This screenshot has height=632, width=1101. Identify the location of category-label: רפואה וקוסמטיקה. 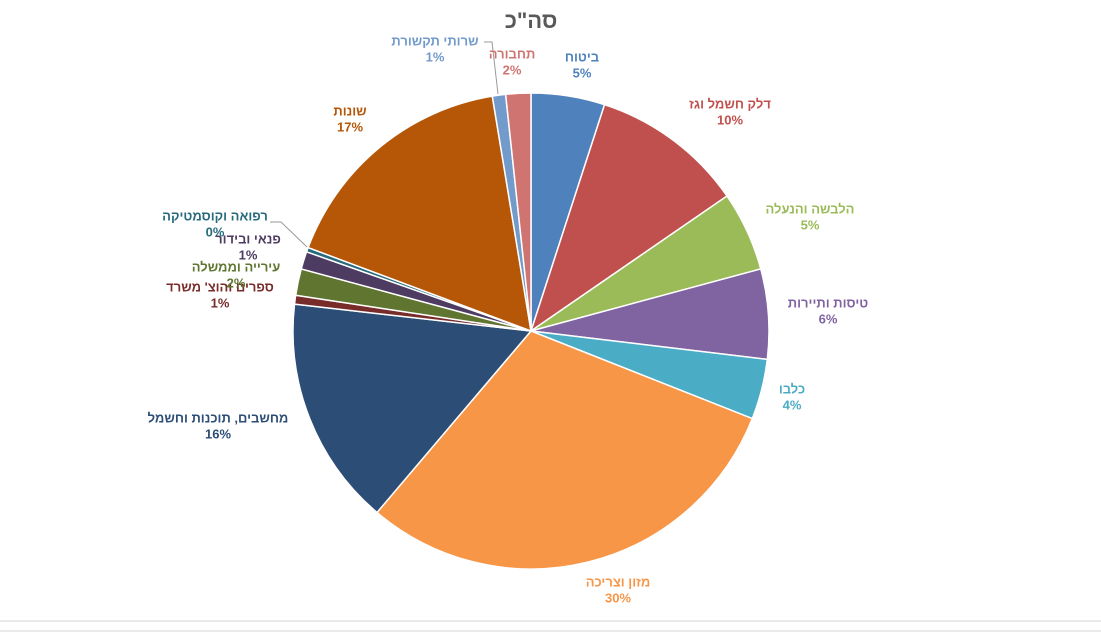
(215, 215).